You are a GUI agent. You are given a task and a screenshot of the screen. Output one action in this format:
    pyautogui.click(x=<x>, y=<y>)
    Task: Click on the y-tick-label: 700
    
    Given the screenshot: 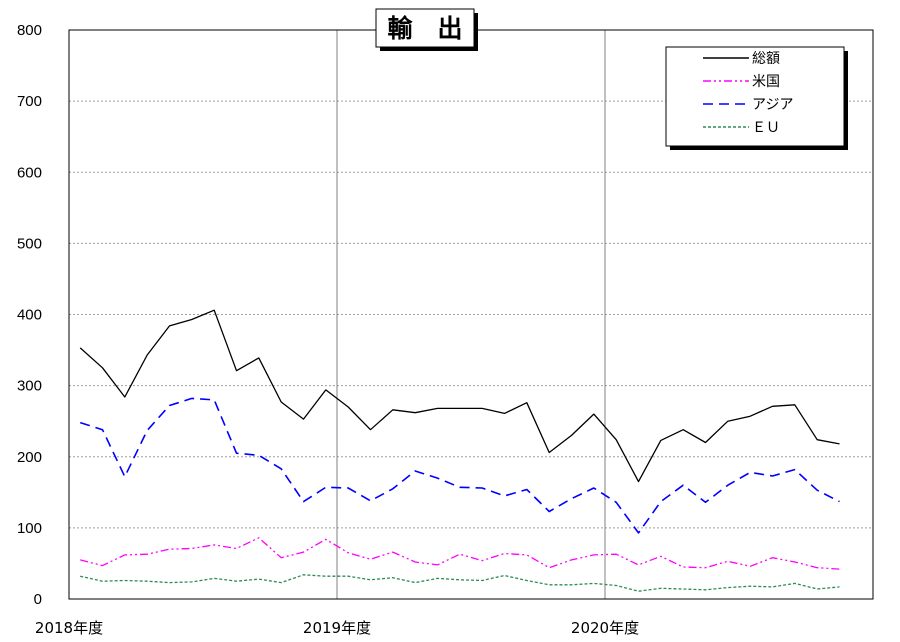 What is the action you would take?
    pyautogui.click(x=29, y=101)
    